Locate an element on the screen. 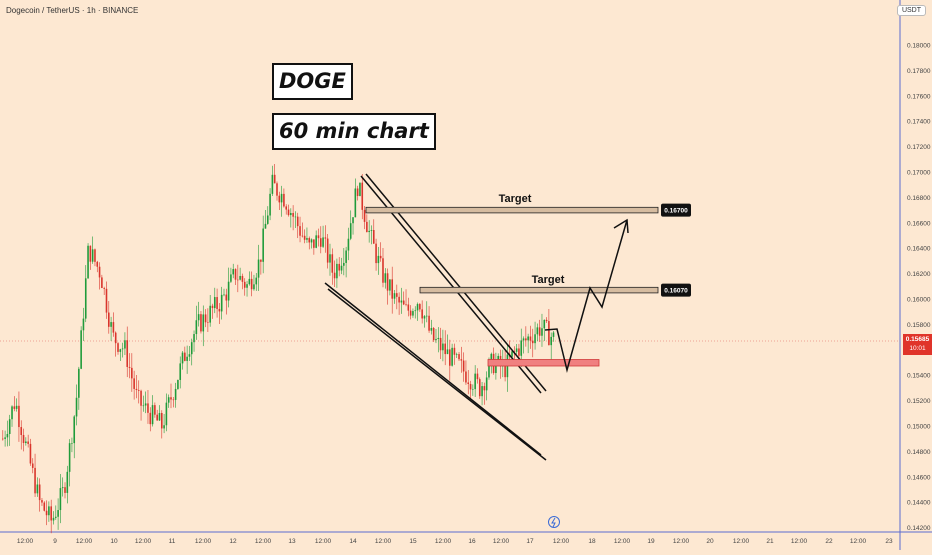 Image resolution: width=932 pixels, height=555 pixels. y-tick-label: 0.16600 is located at coordinates (919, 223).